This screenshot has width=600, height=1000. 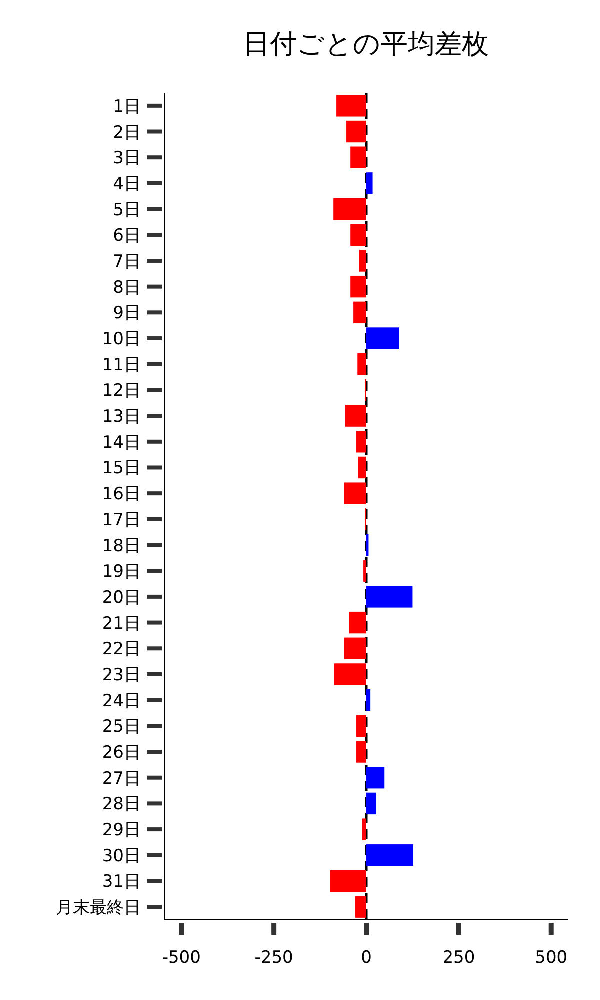 I want to click on y-tick-label: 31日, so click(x=121, y=882).